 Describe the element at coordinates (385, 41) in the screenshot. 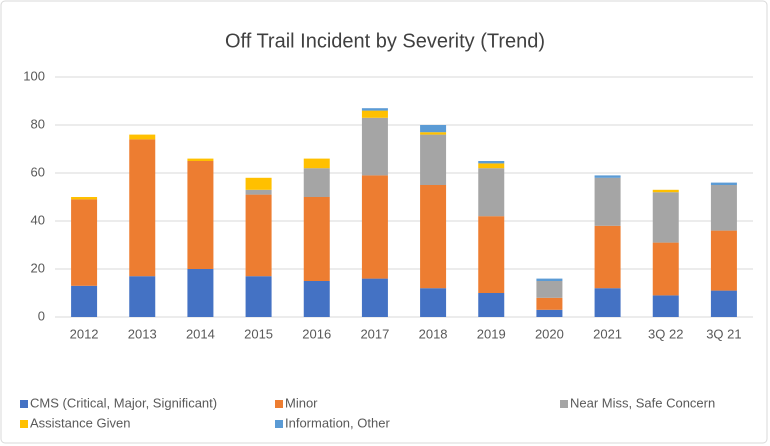

I see `chart-title: Off Trail Incident by Severity (Trend)` at that location.